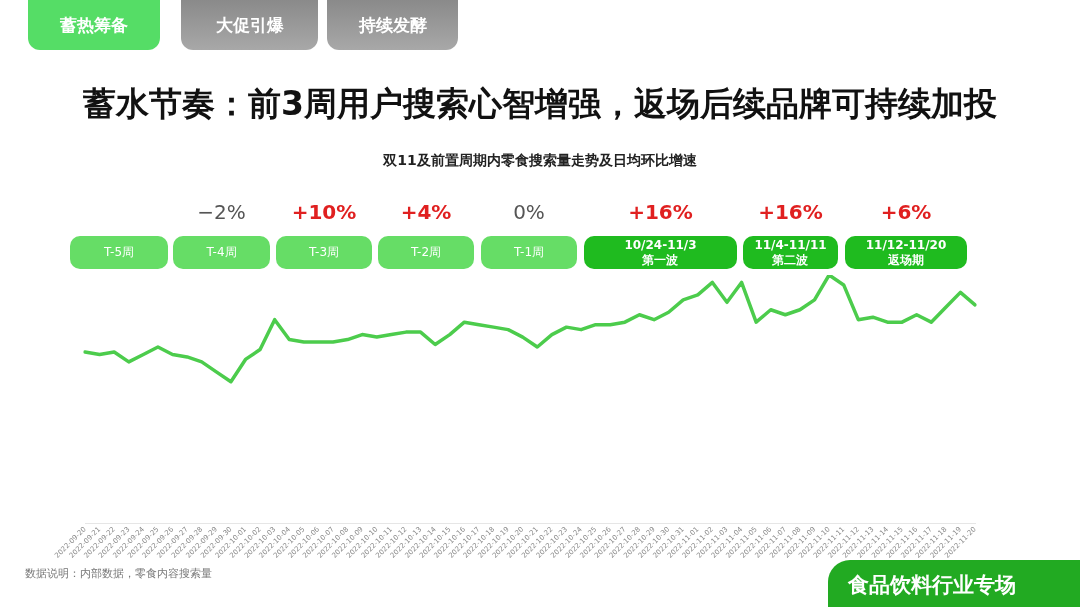 The width and height of the screenshot is (1080, 607). I want to click on text: 10/24-11/3 第一波, so click(660, 252).